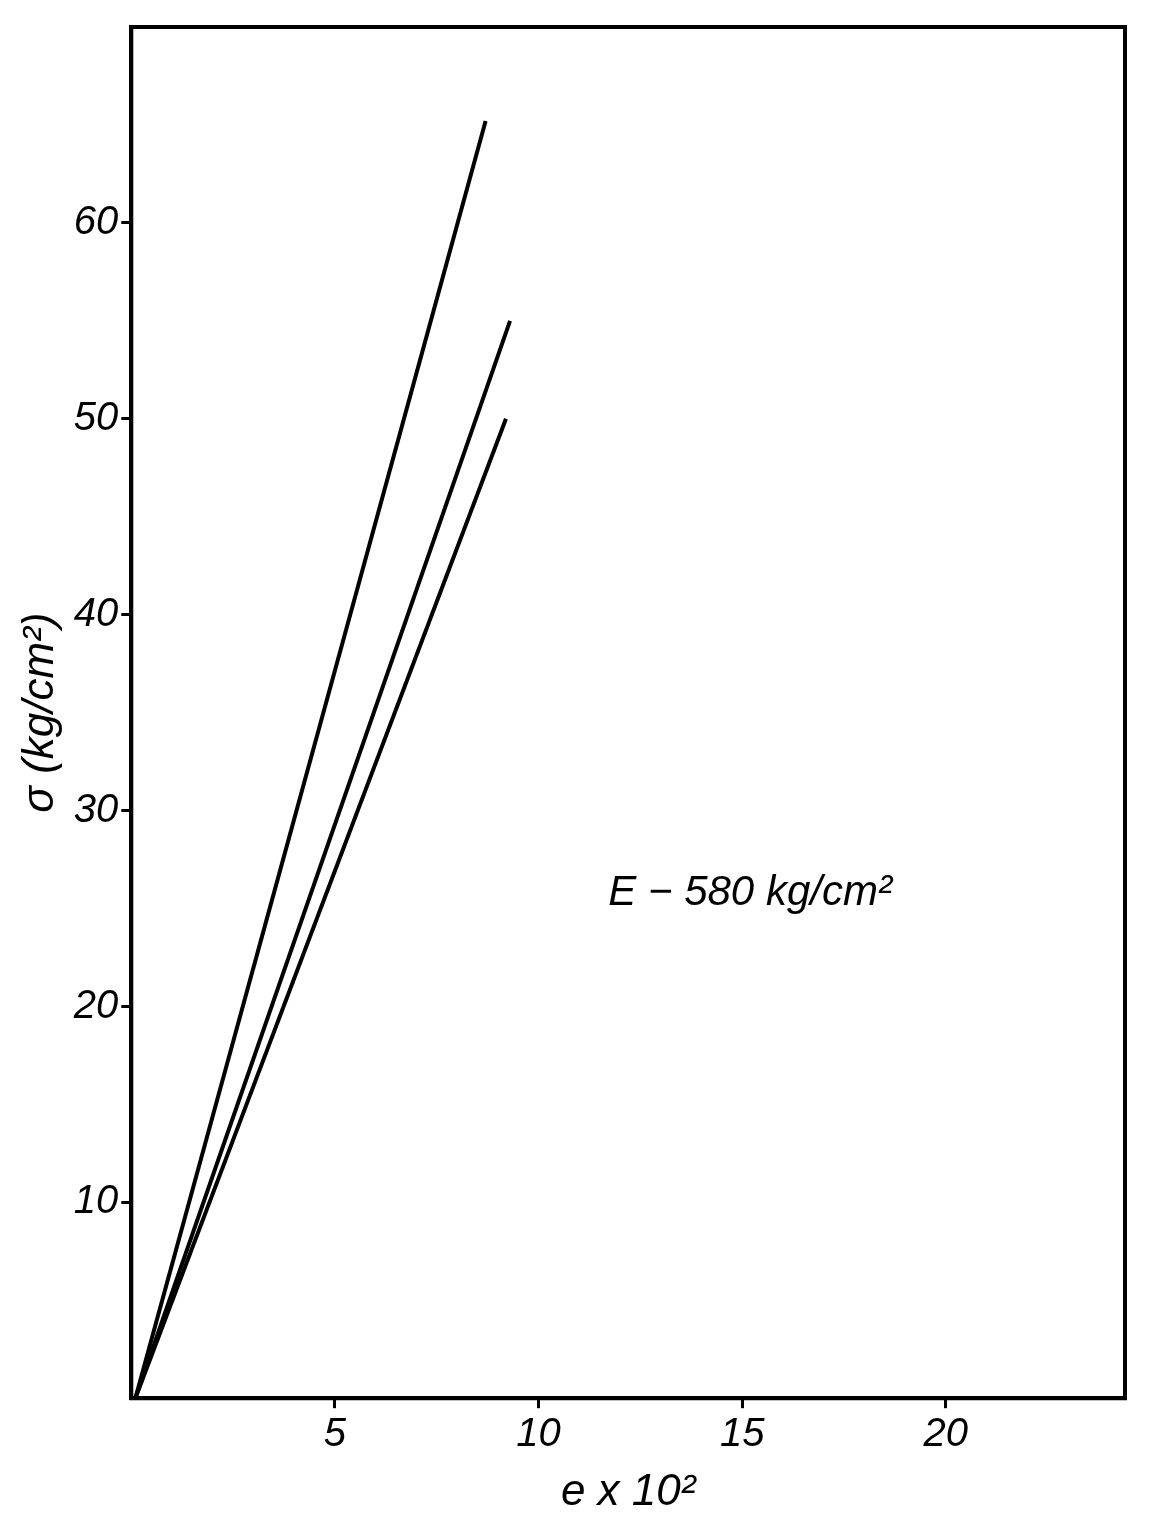  Describe the element at coordinates (742, 1432) in the screenshot. I see `x-tick-label: 15` at that location.